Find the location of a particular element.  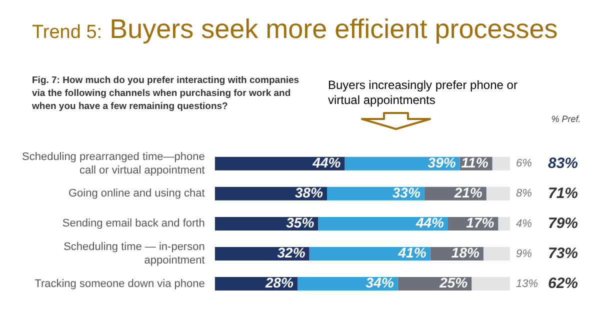

text: 83% is located at coordinates (563, 163).